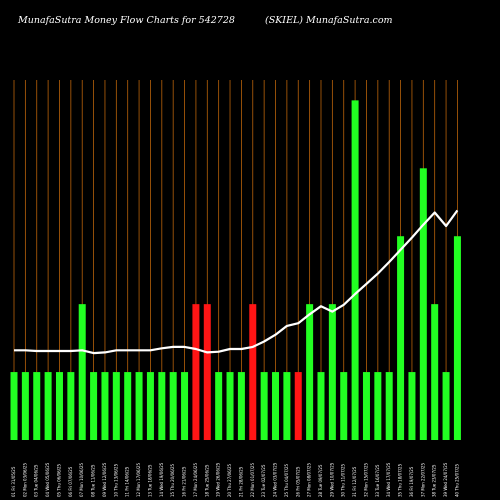 The height and width of the screenshot is (500, 500). What do you see at coordinates (275, 479) in the screenshot?
I see `x-tick-label: 24 Wed 03/07/25` at bounding box center [275, 479].